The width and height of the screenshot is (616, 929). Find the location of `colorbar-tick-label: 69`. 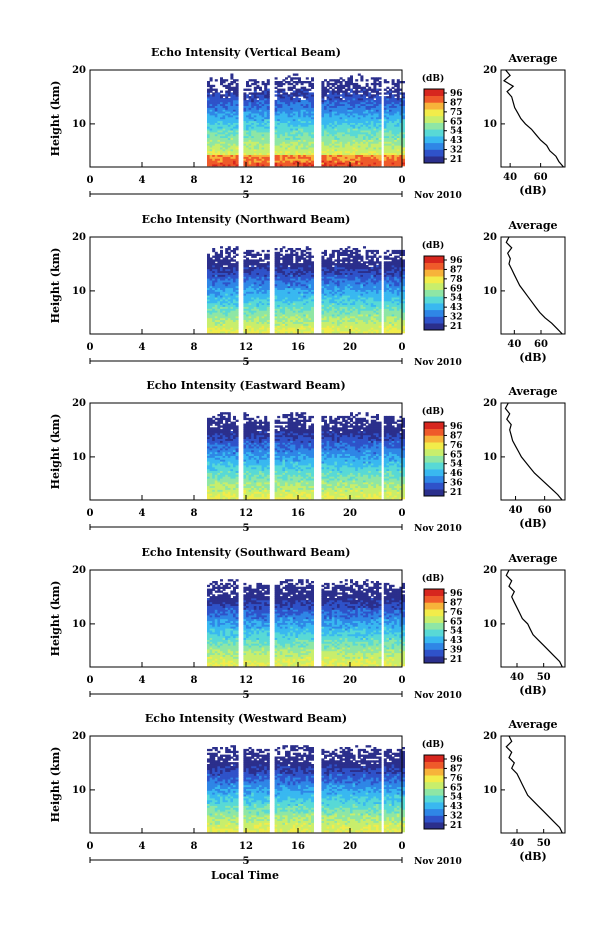

colorbar-tick-label: 69 is located at coordinates (456, 289).